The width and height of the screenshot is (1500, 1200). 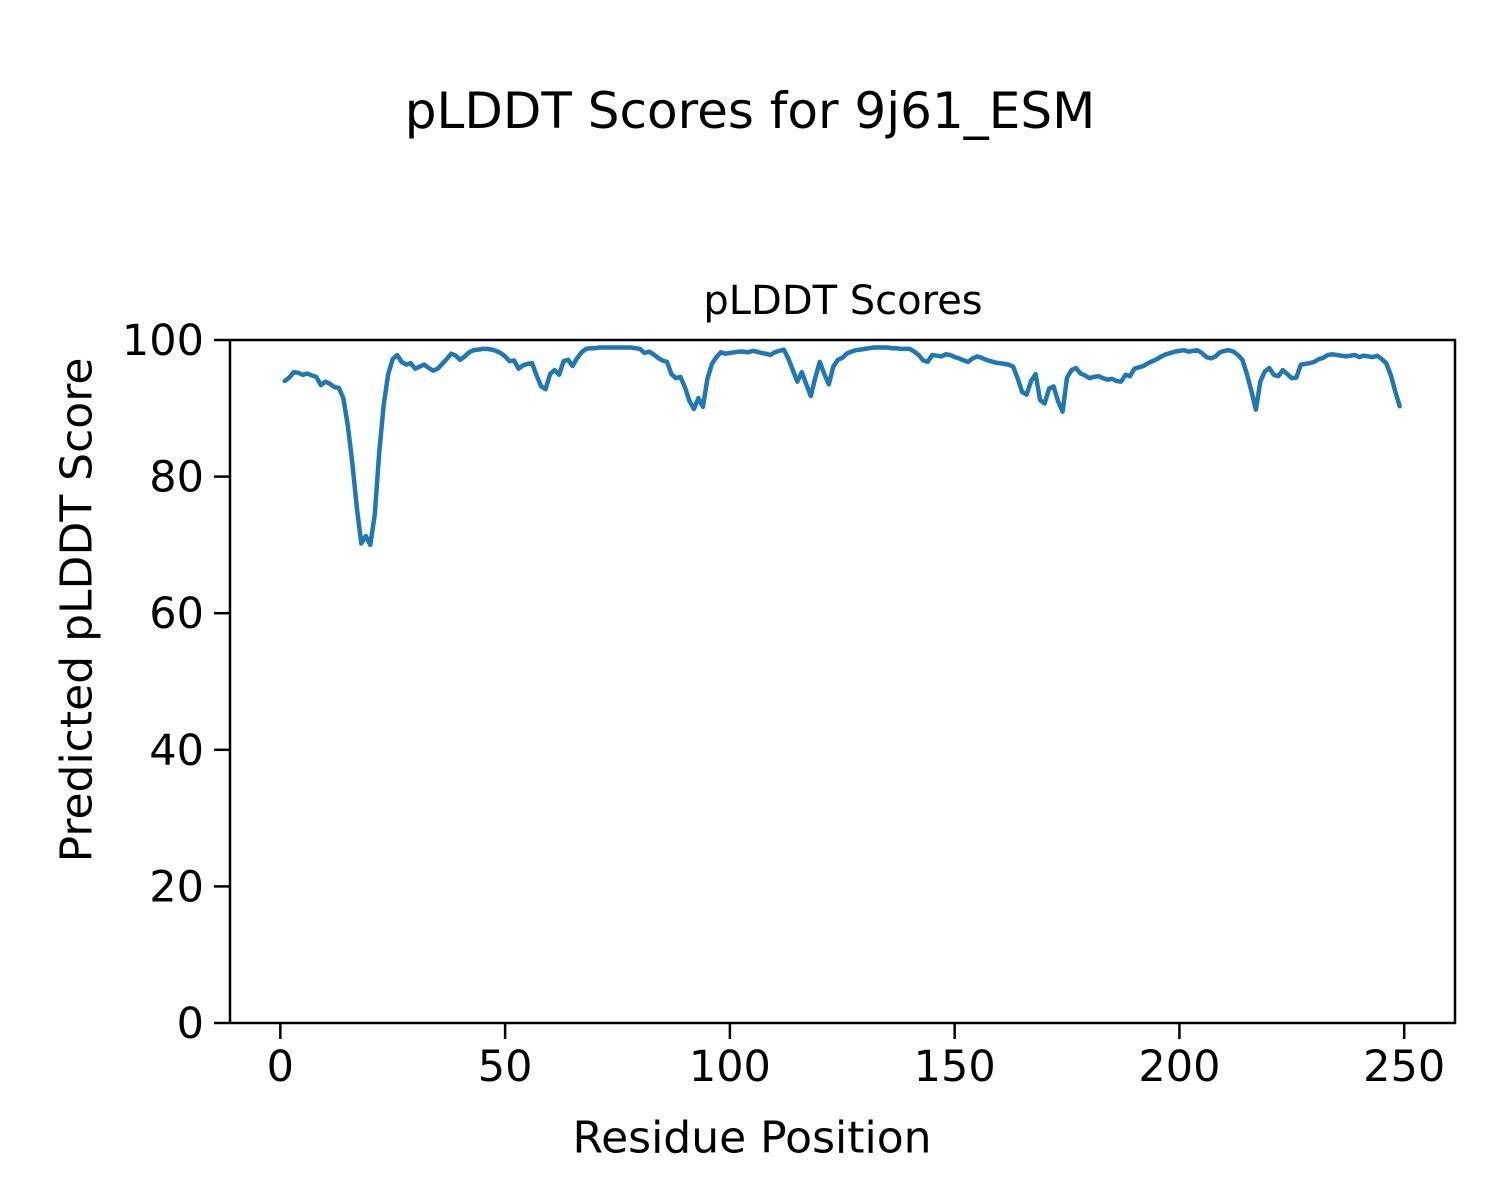 I want to click on x-tick-label: 150, so click(x=955, y=1067).